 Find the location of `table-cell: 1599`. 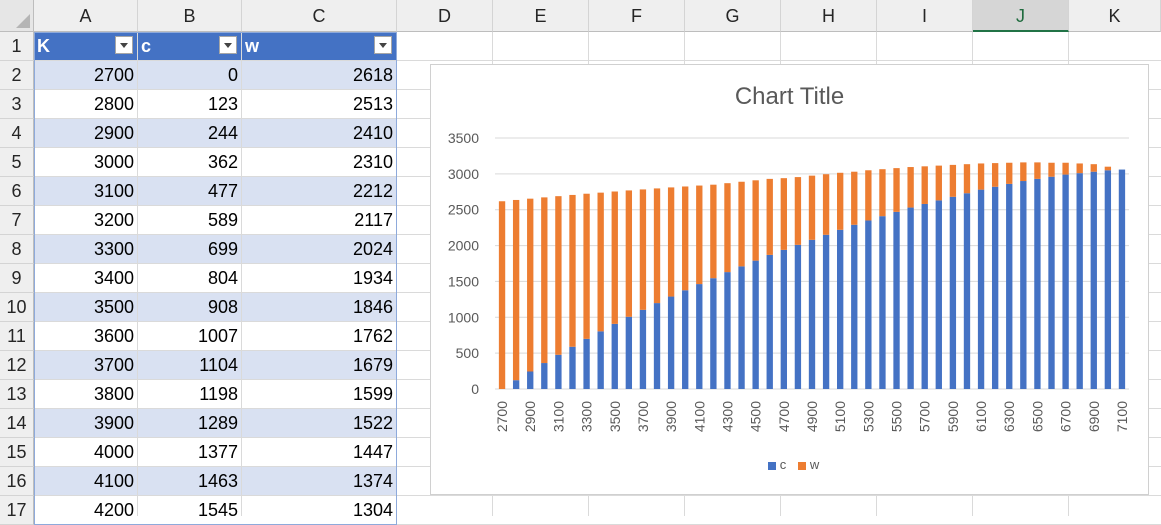

table-cell: 1599 is located at coordinates (372, 394).